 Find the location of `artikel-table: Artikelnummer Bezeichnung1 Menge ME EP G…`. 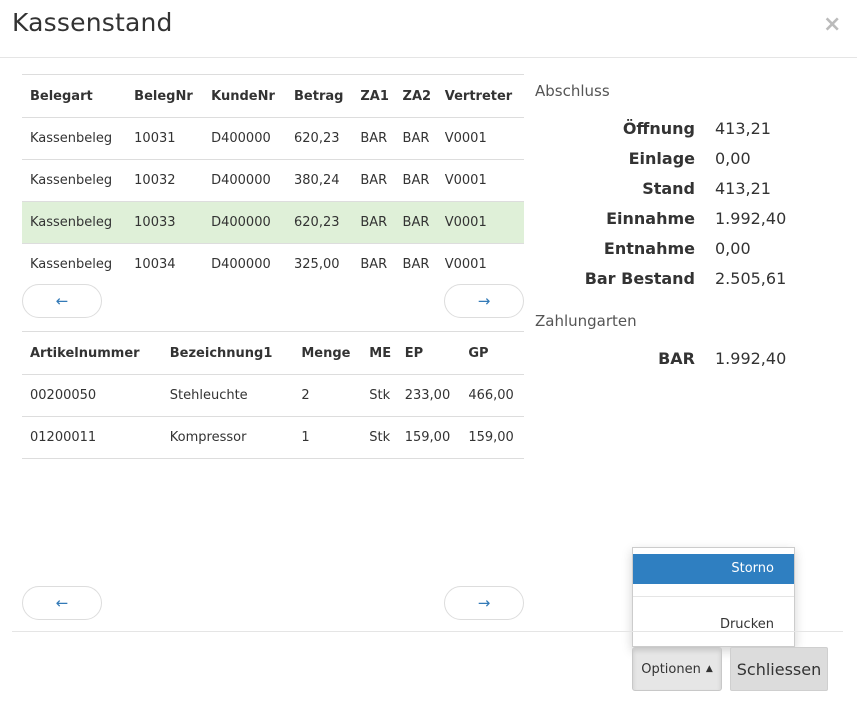

artikel-table: Artikelnummer Bezeichnung1 Menge ME EP G… is located at coordinates (273, 395).